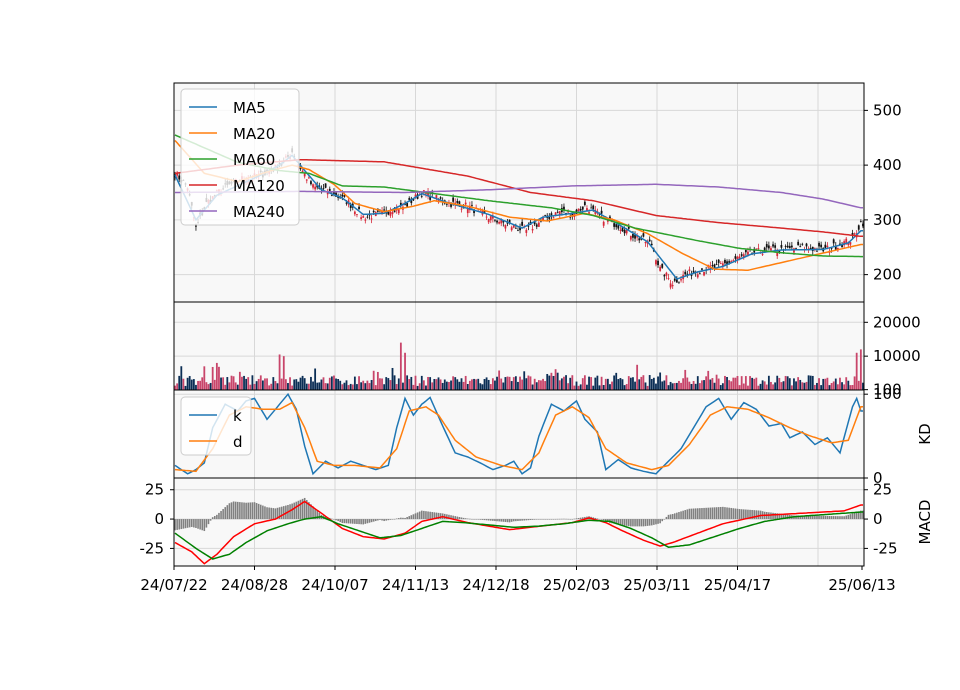 The image size is (960, 690). I want to click on price-legend-label-ma240: MA240, so click(259, 212).